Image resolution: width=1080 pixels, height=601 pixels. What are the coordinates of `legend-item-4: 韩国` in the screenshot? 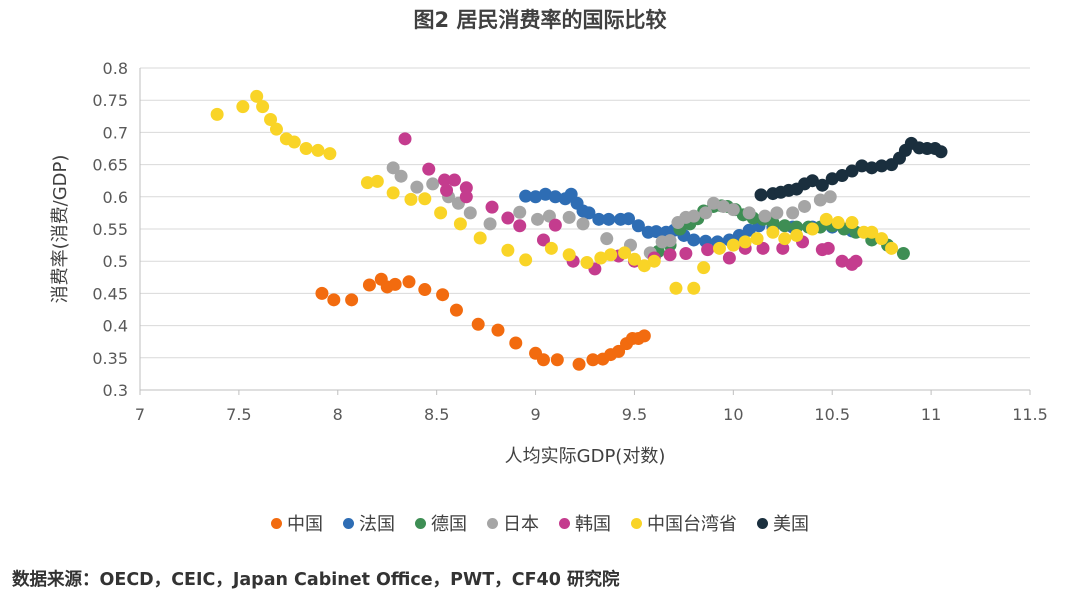 It's located at (585, 523).